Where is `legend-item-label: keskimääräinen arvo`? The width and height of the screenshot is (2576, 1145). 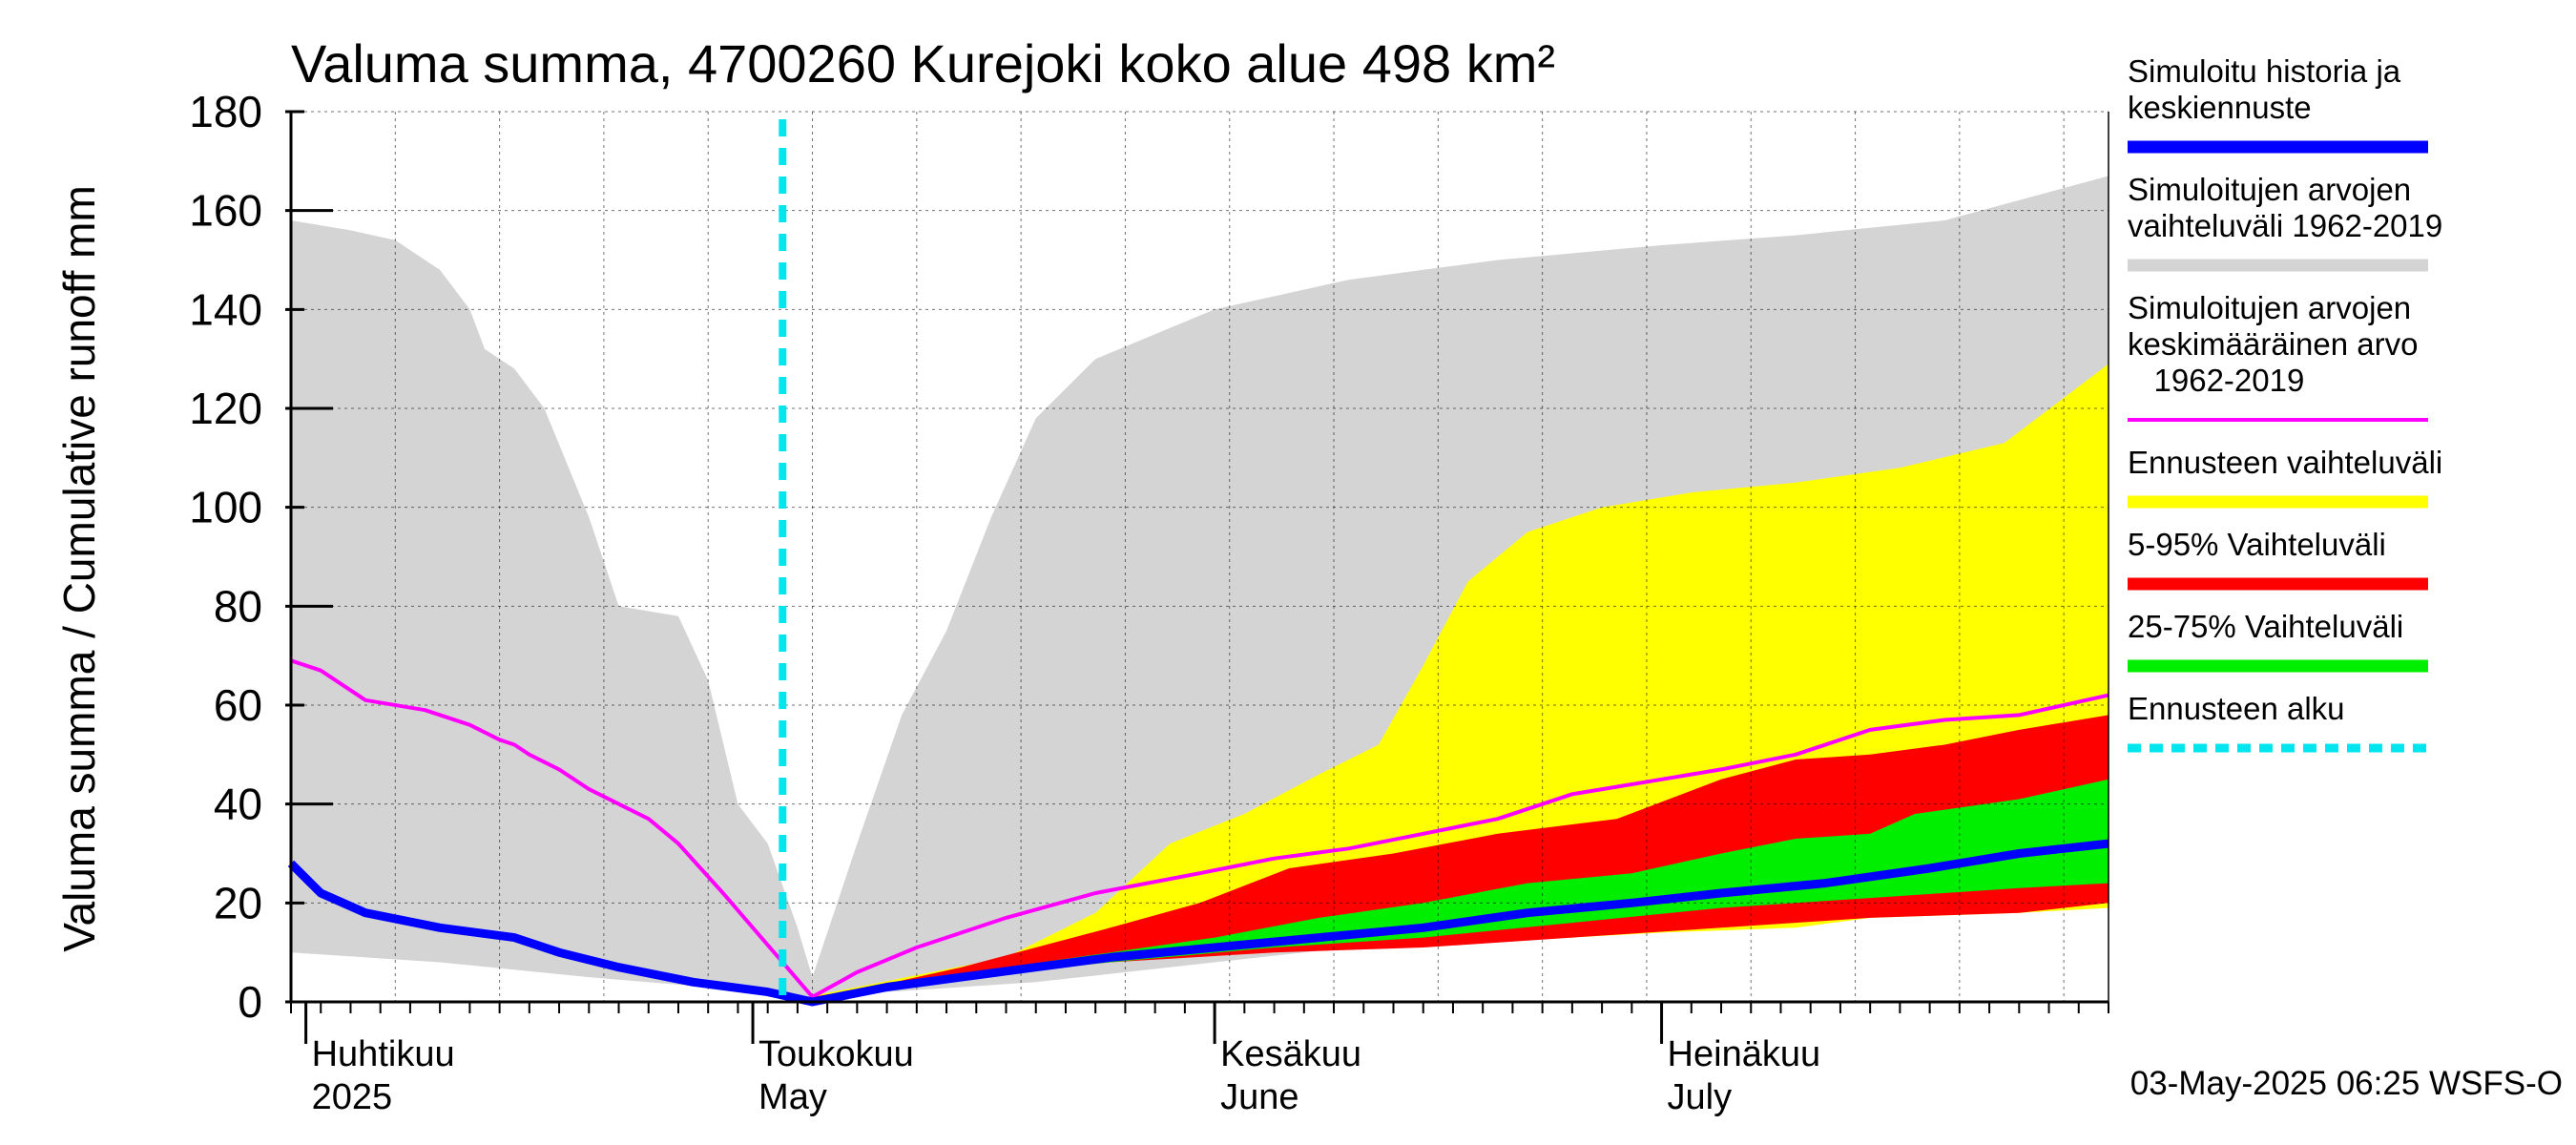 legend-item-label: keskimääräinen arvo is located at coordinates (2273, 344).